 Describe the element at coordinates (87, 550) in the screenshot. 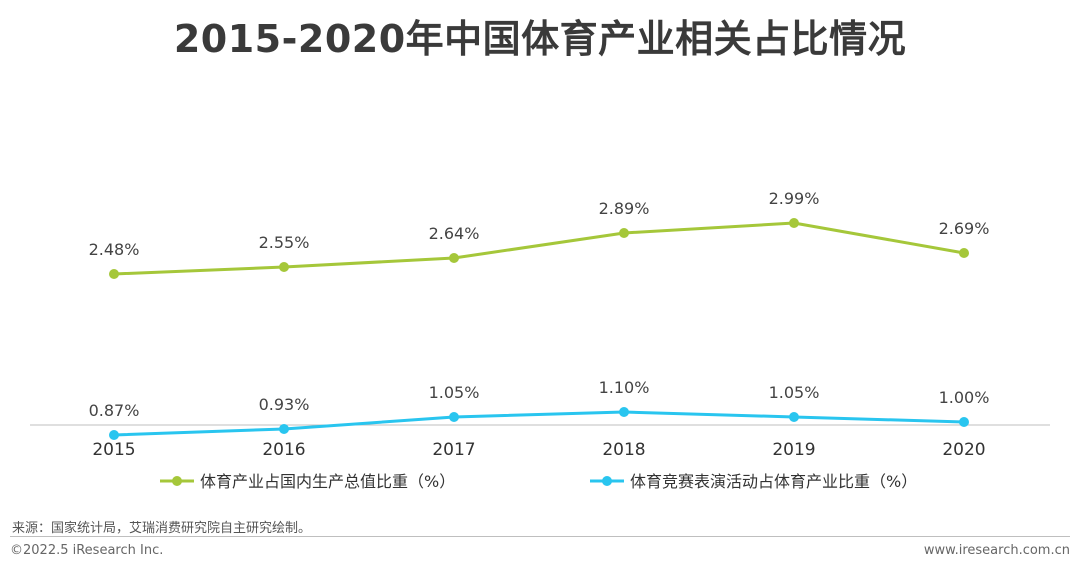

I see `copyright-text: ©2022.5 iResearch Inc.` at that location.